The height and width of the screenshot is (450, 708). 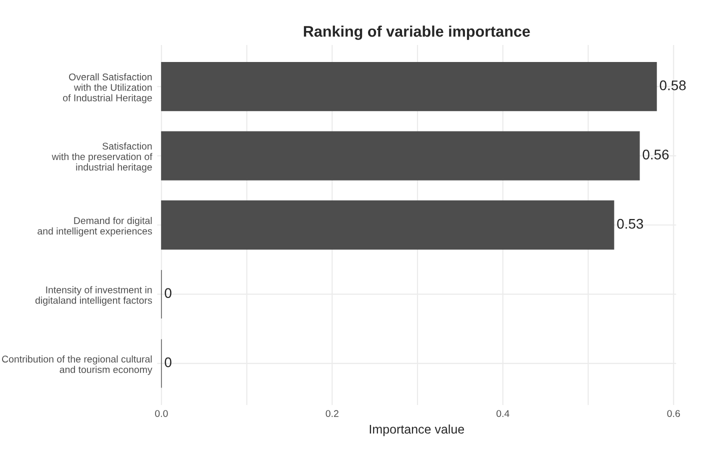 I want to click on data-label: 0.58, so click(x=673, y=85).